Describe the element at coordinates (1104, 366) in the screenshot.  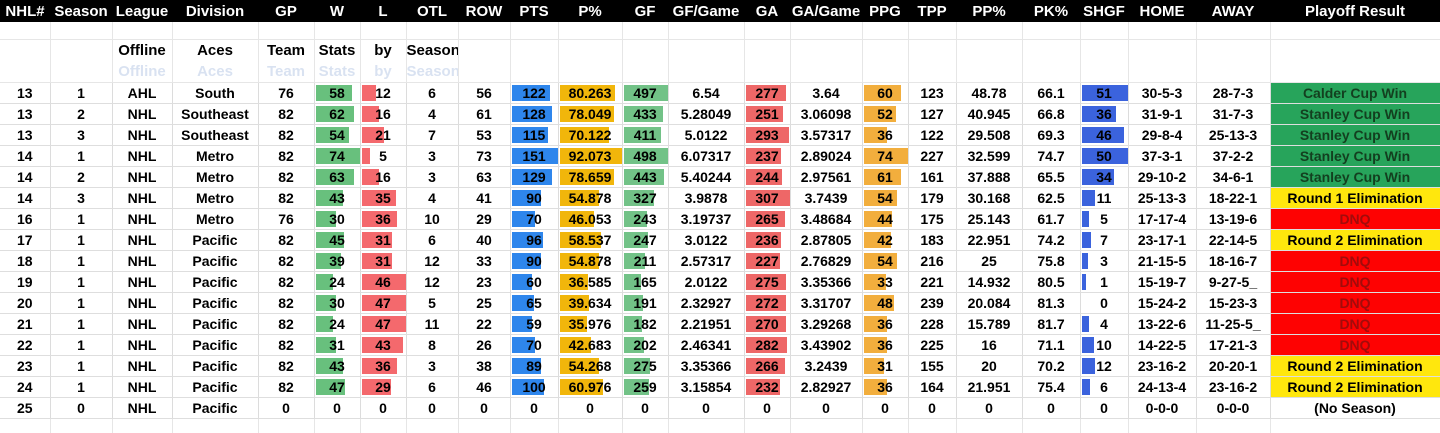
I see `cell-shgf: 12` at that location.